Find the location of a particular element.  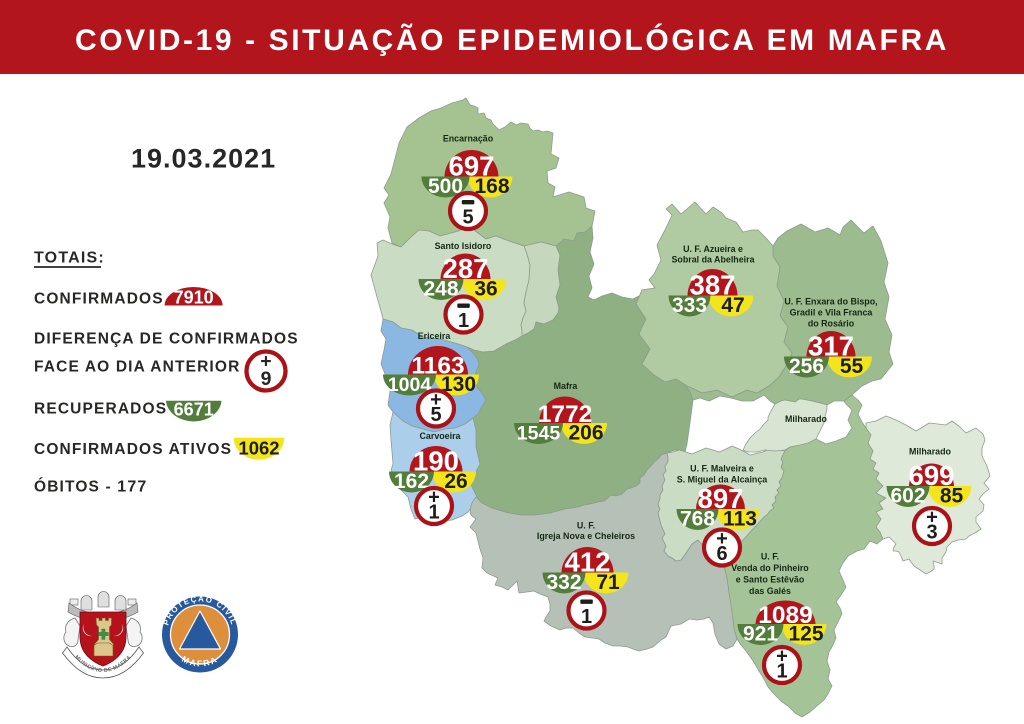

svg-text: 256 is located at coordinates (806, 366).